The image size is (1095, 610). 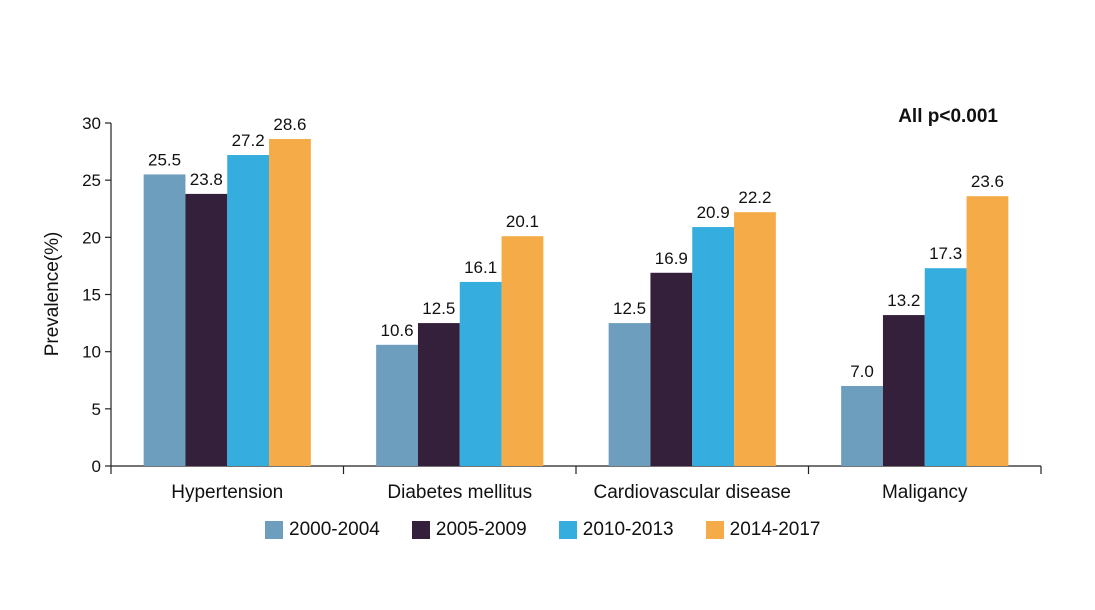 What do you see at coordinates (754, 197) in the screenshot?
I see `data-label: 22.2` at bounding box center [754, 197].